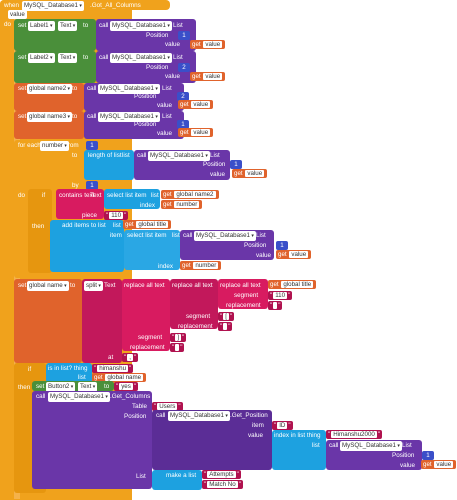 The width and height of the screenshot is (457, 500). I want to click on text-label: Text, so click(96, 195).